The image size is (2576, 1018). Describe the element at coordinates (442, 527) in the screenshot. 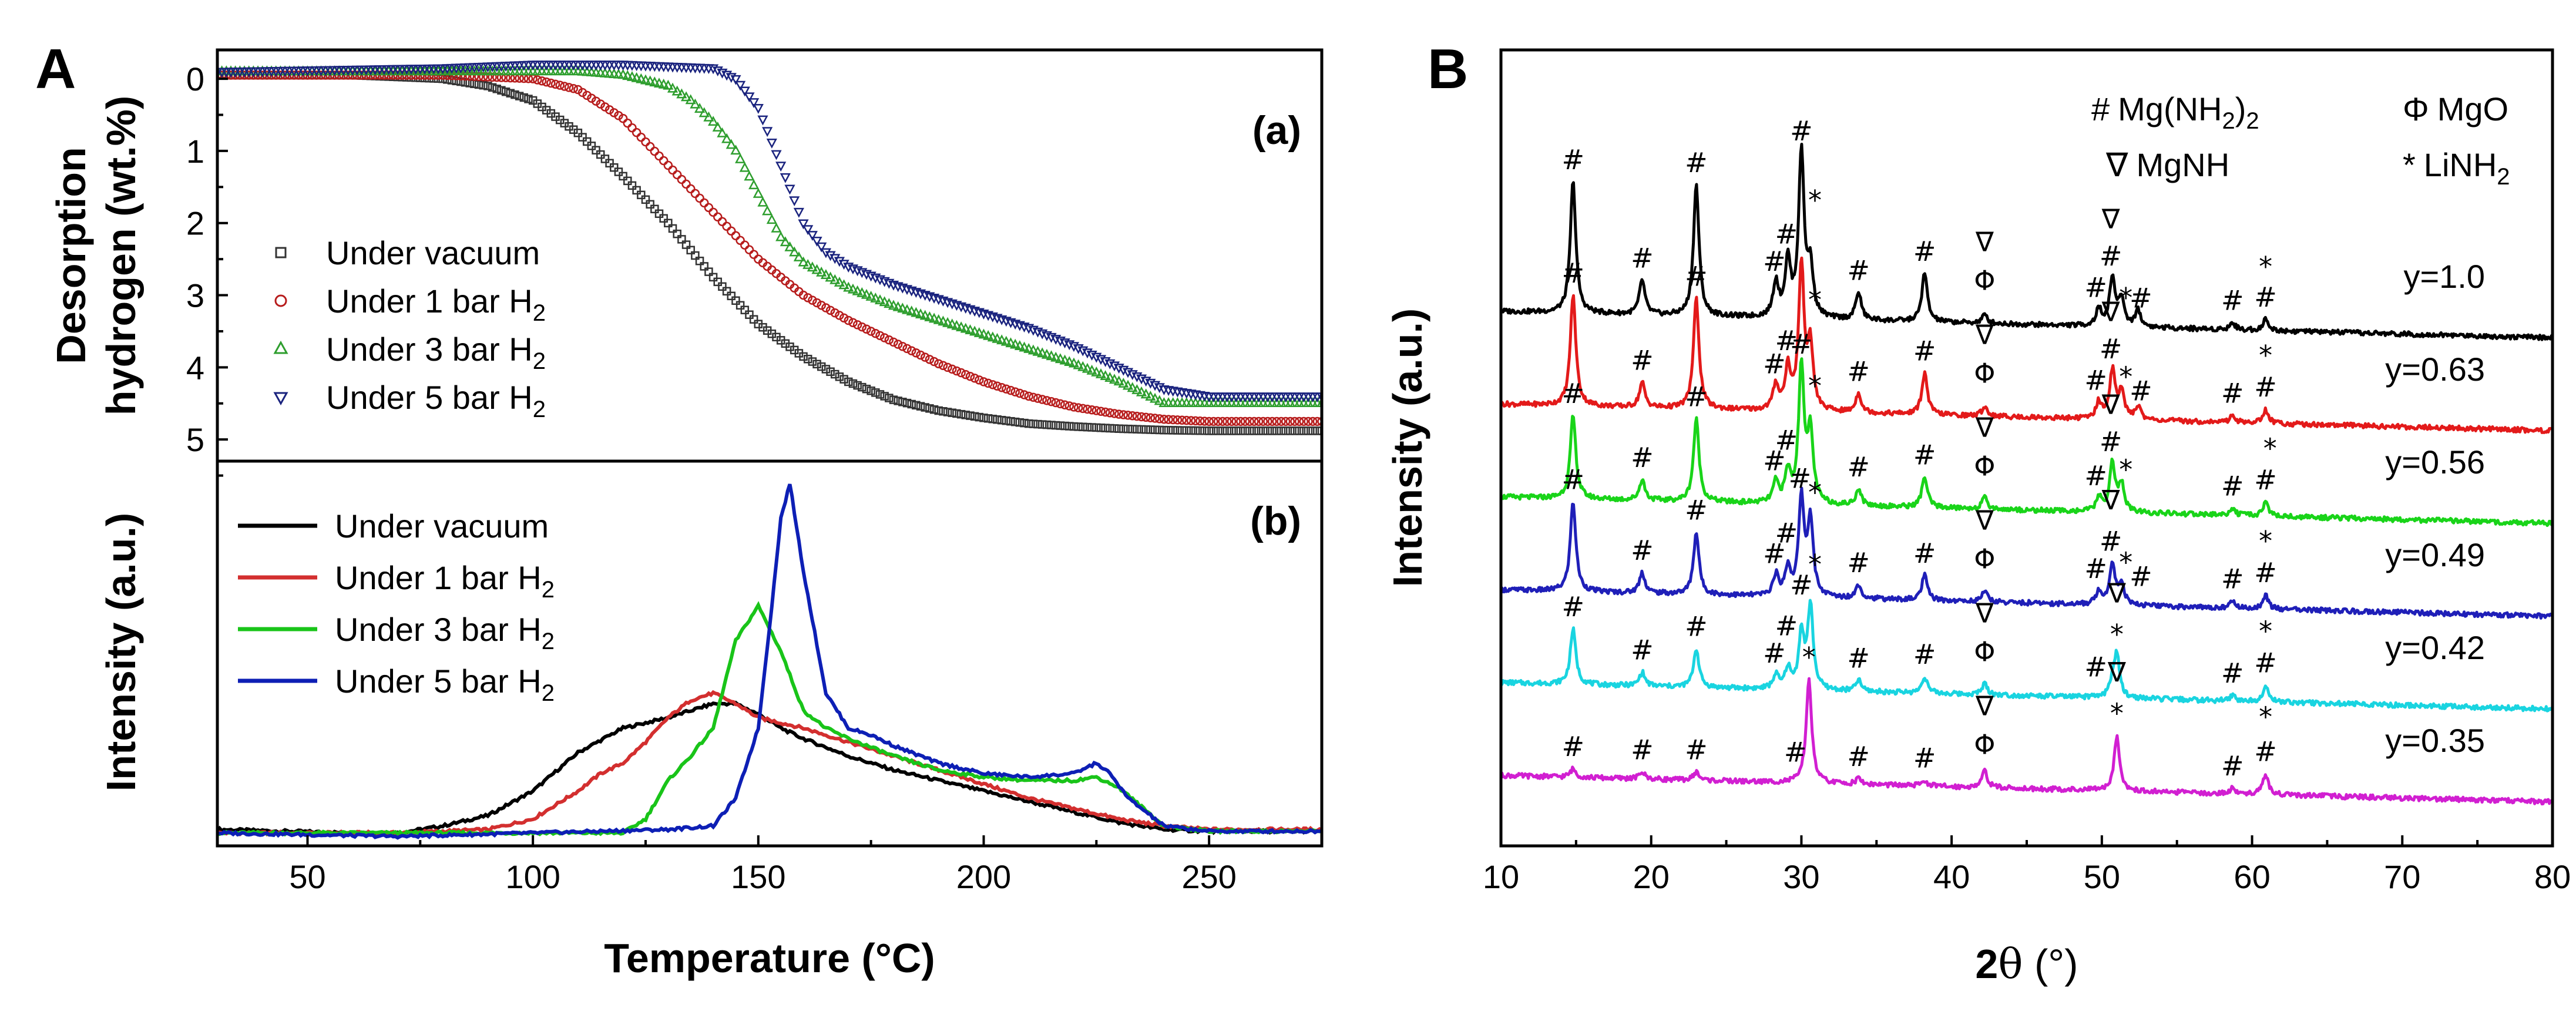

I see `legend-label-main: Under vacuum` at that location.